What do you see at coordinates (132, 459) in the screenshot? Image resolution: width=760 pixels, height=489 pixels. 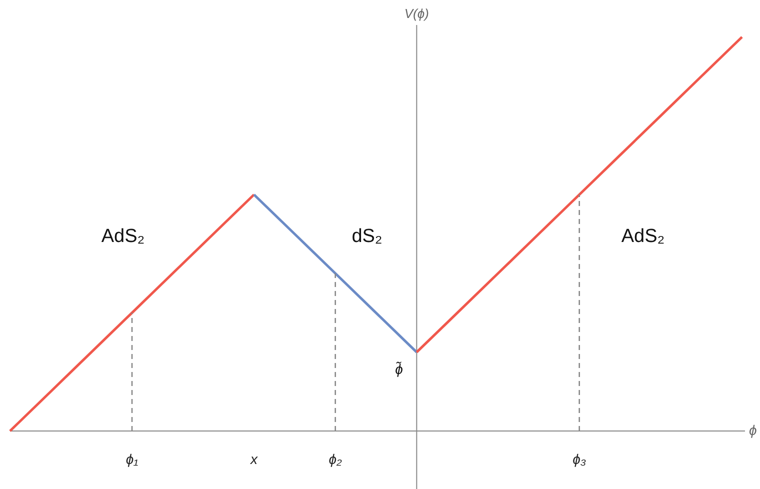 I see `x-tick-label: ϕ₁` at bounding box center [132, 459].